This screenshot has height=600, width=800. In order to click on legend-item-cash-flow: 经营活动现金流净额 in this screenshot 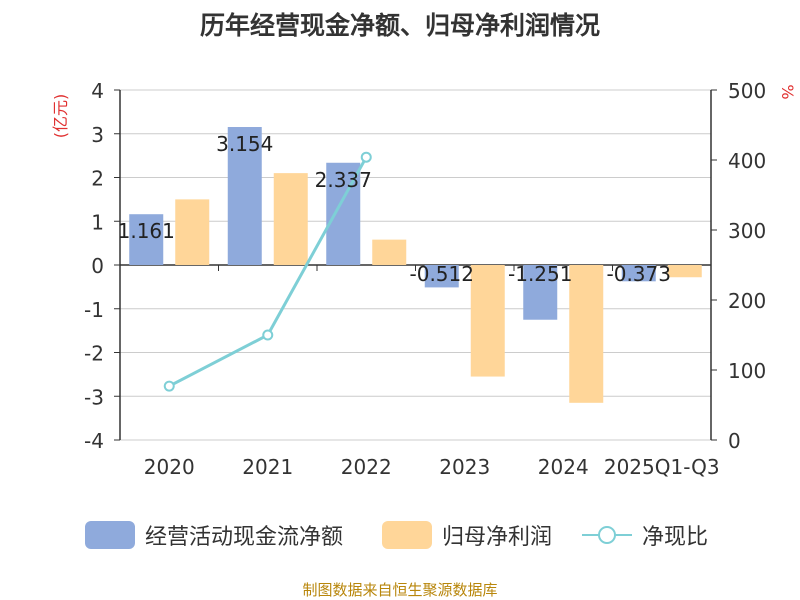, I will do `click(214, 535)`.